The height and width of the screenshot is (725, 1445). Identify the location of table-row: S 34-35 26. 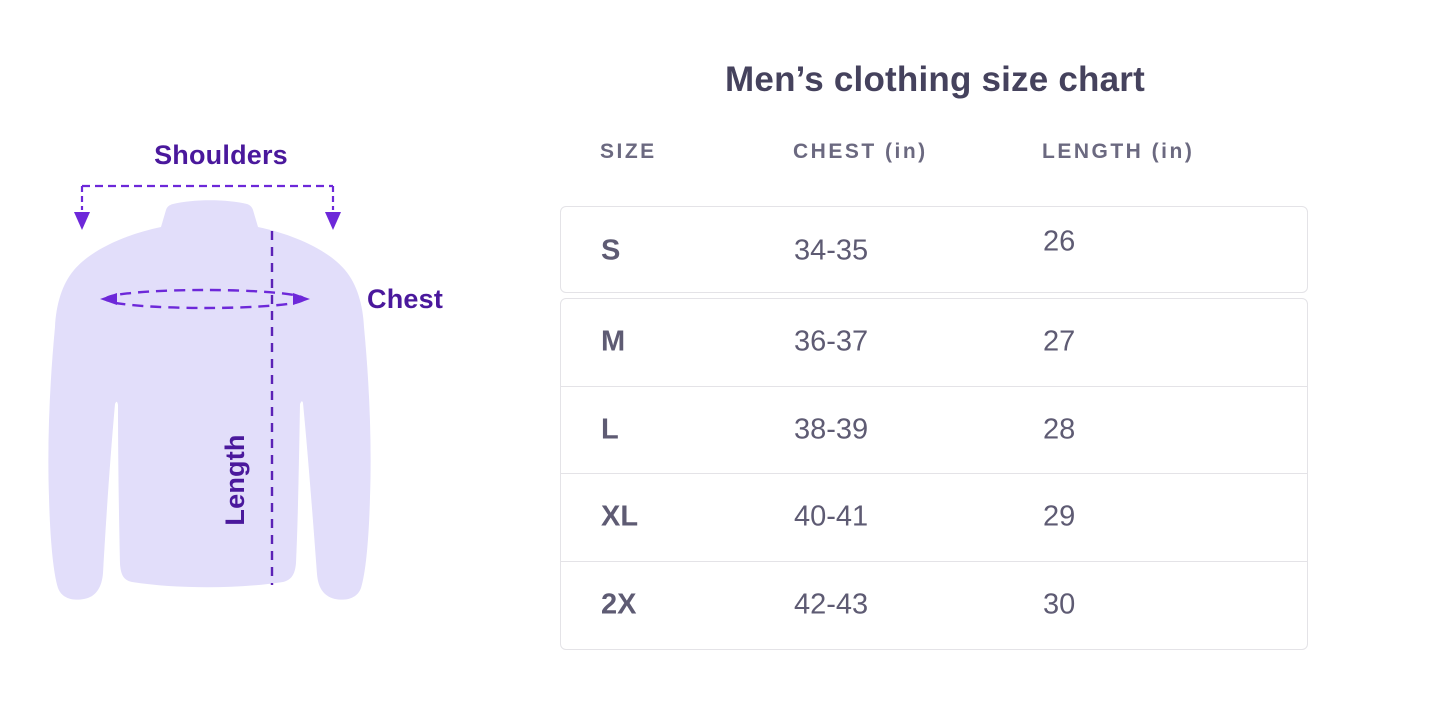
(934, 249).